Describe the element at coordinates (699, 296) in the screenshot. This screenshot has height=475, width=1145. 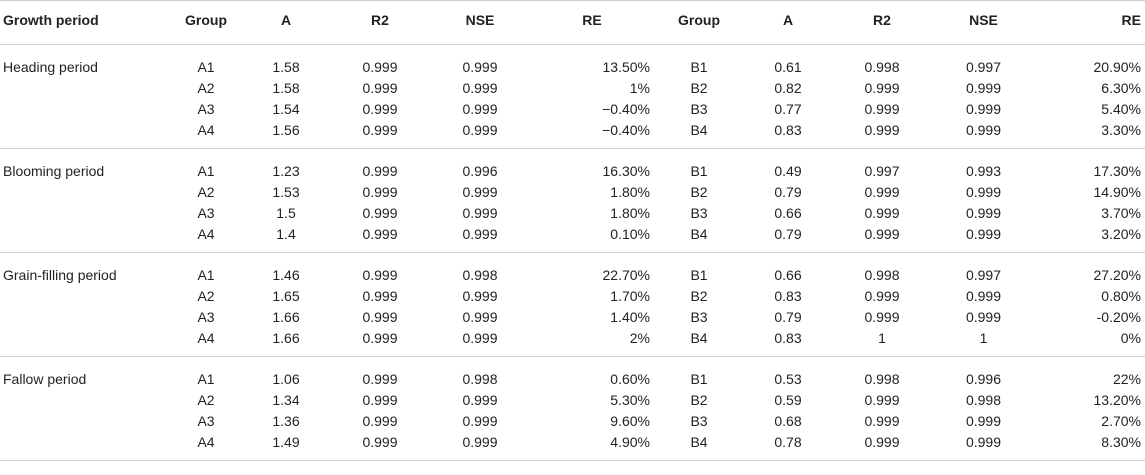
I see `cell-group-b: B2` at that location.